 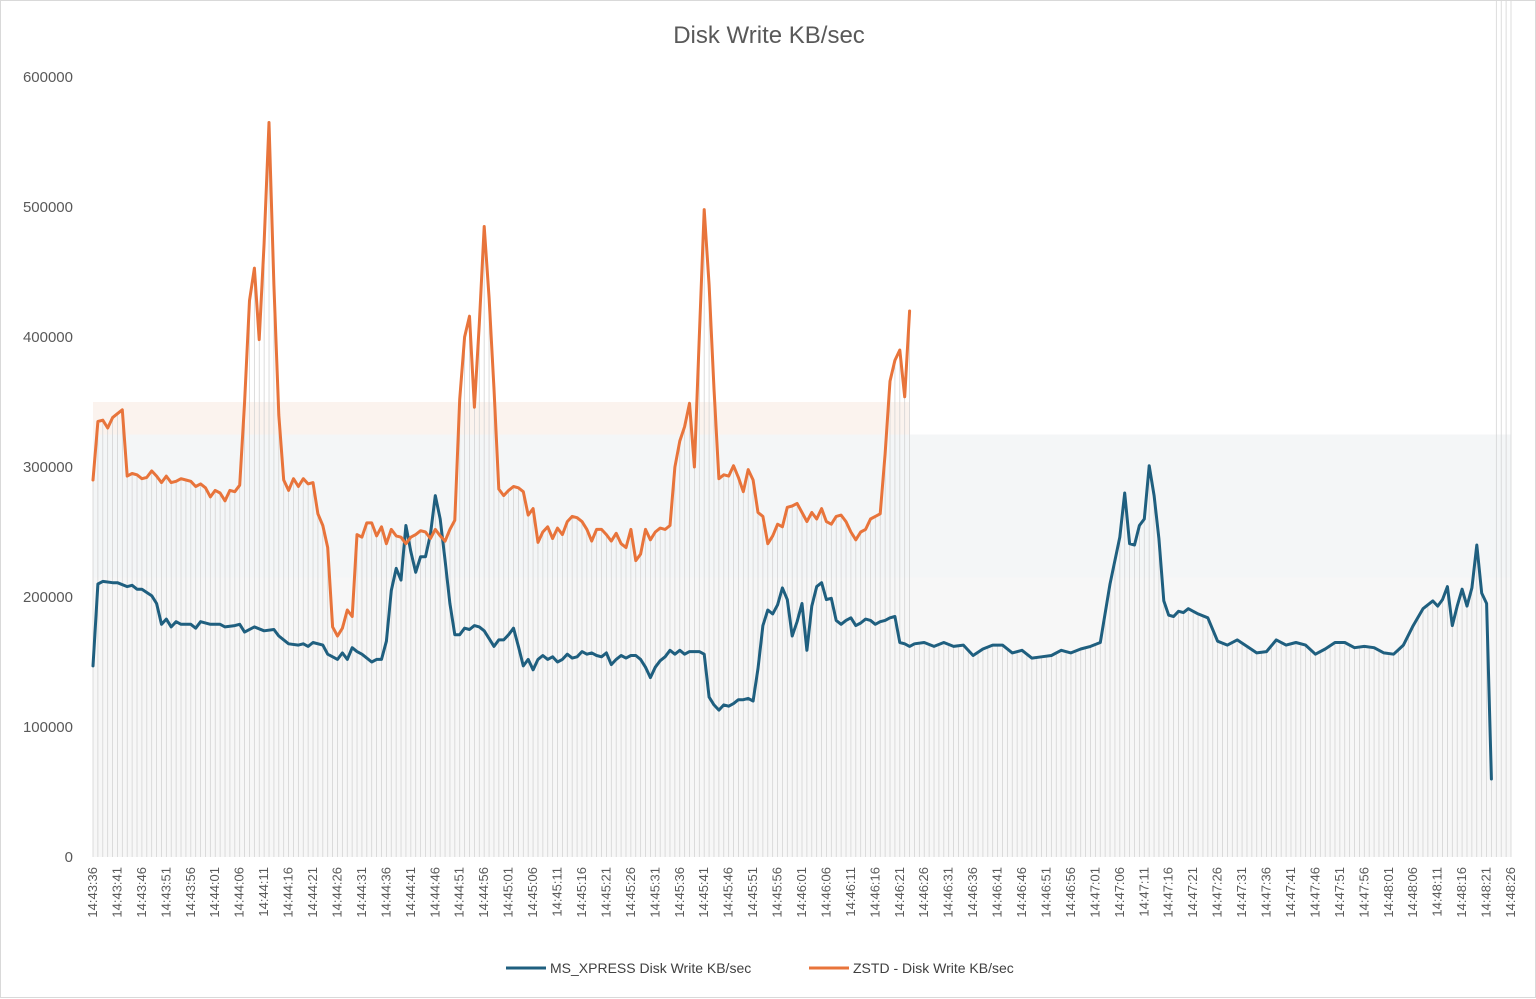 What do you see at coordinates (948, 892) in the screenshot?
I see `x-tick-label: 14:46:31` at bounding box center [948, 892].